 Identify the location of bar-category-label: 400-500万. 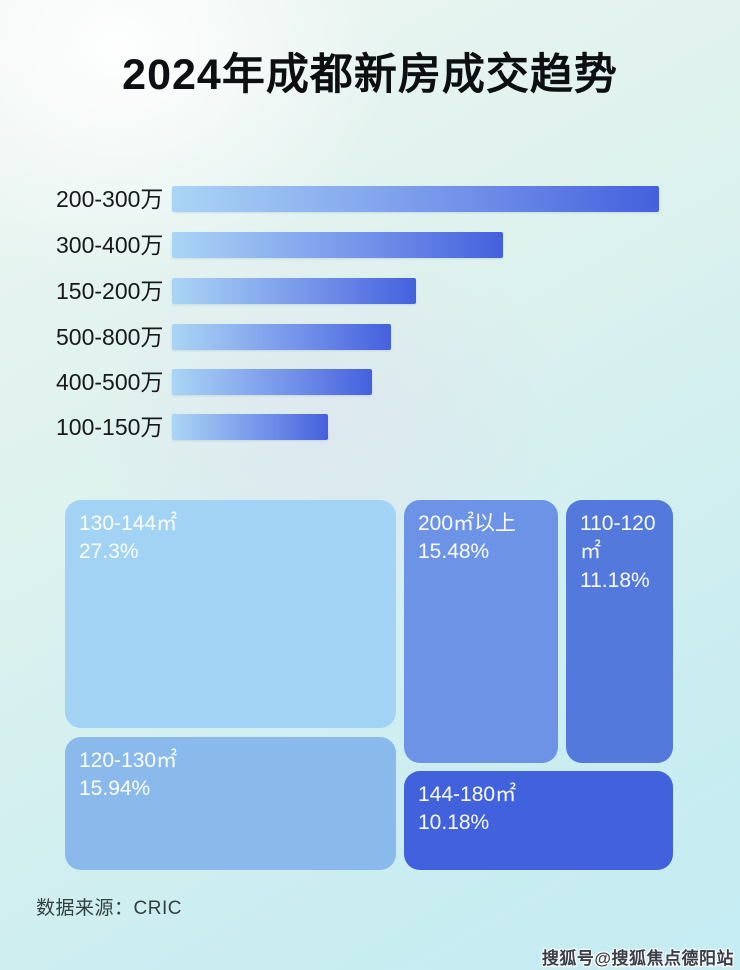
(110, 382).